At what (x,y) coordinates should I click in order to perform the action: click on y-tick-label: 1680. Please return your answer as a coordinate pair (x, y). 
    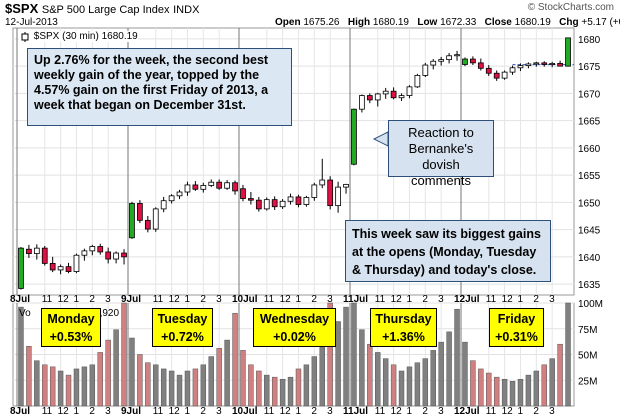
    Looking at the image, I should click on (589, 40).